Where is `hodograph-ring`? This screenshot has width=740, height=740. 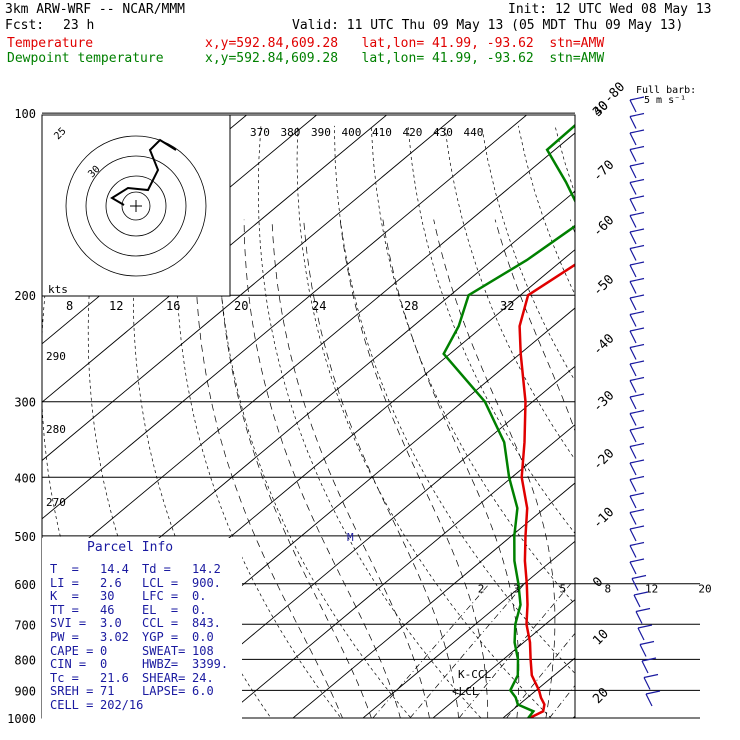
hodograph-ring is located at coordinates (136, 206).